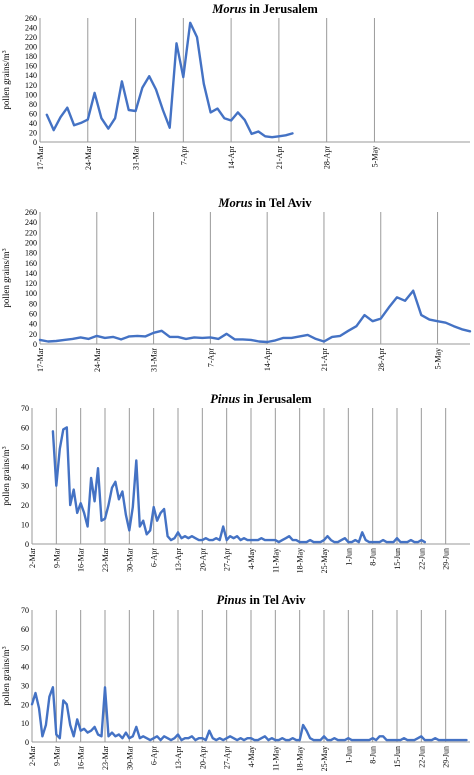  What do you see at coordinates (261, 399) in the screenshot?
I see `chart-title: Pinus in Jerusalem` at bounding box center [261, 399].